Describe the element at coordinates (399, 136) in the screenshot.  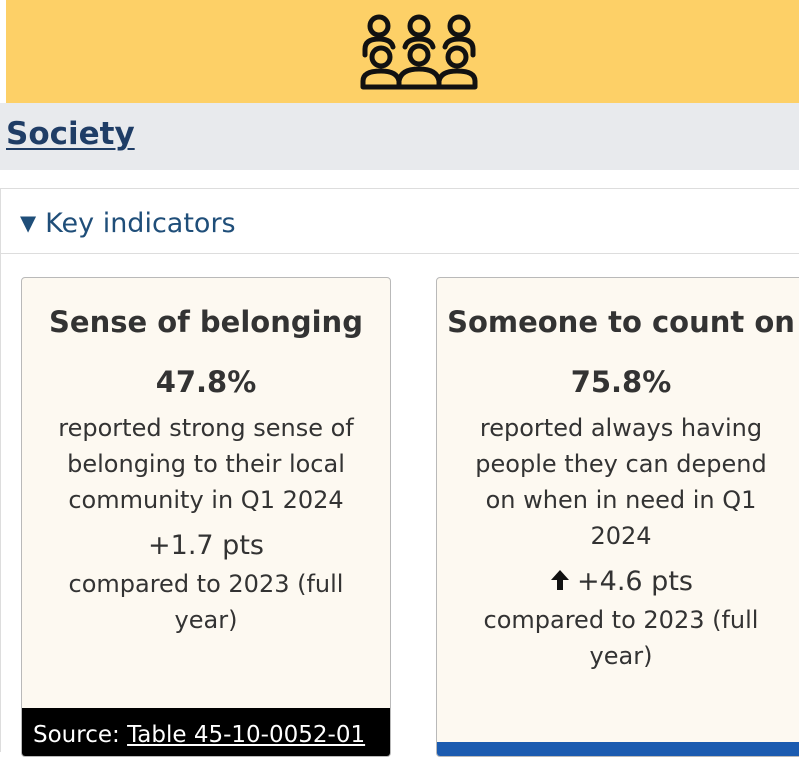
I see `section-title-bar` at that location.